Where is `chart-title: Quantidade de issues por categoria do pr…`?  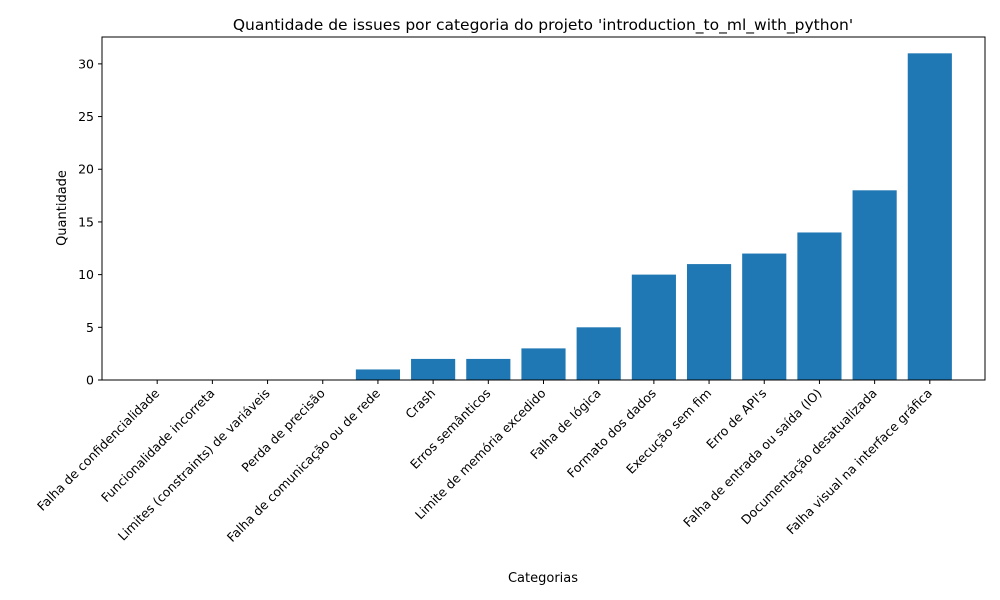
chart-title: Quantidade de issues por categoria do pr… is located at coordinates (543, 25).